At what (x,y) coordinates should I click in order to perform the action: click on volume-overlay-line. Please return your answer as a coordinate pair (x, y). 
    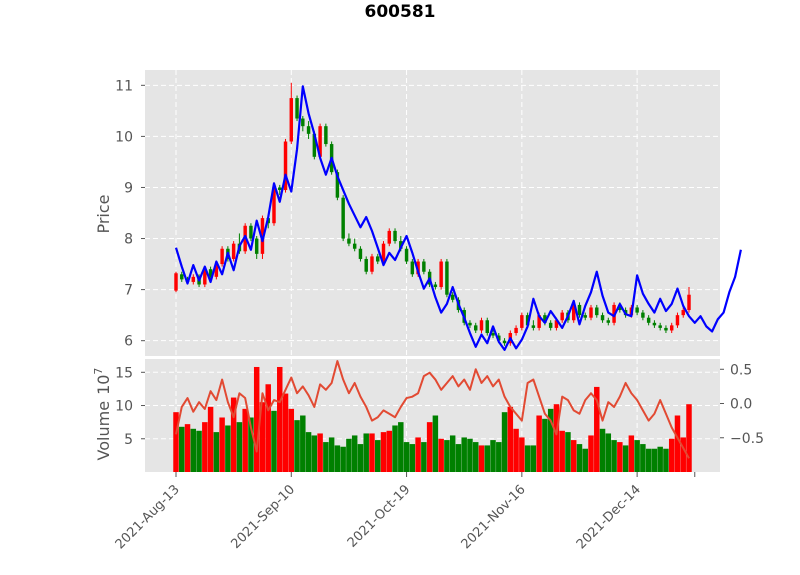
    Looking at the image, I should click on (432, 409).